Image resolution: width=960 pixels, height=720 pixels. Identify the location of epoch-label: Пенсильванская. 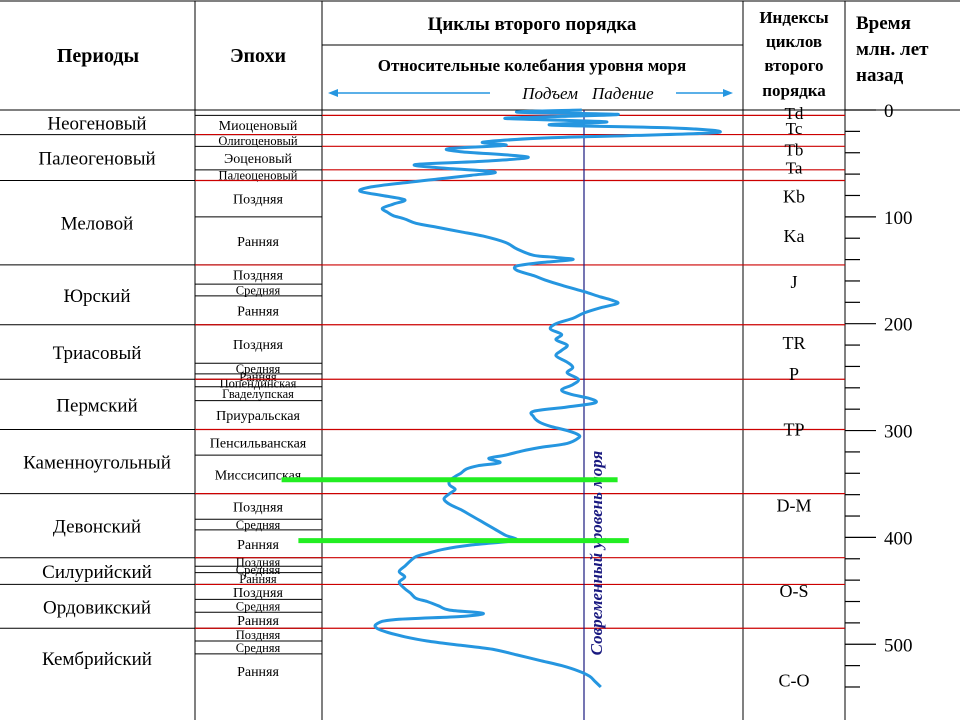
(258, 443).